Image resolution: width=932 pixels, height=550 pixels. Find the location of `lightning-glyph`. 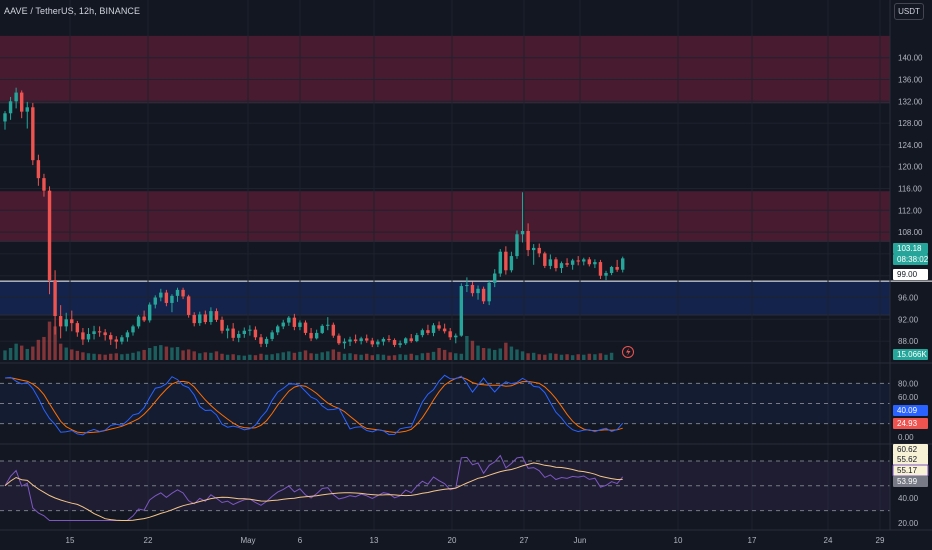

lightning-glyph is located at coordinates (628, 352).